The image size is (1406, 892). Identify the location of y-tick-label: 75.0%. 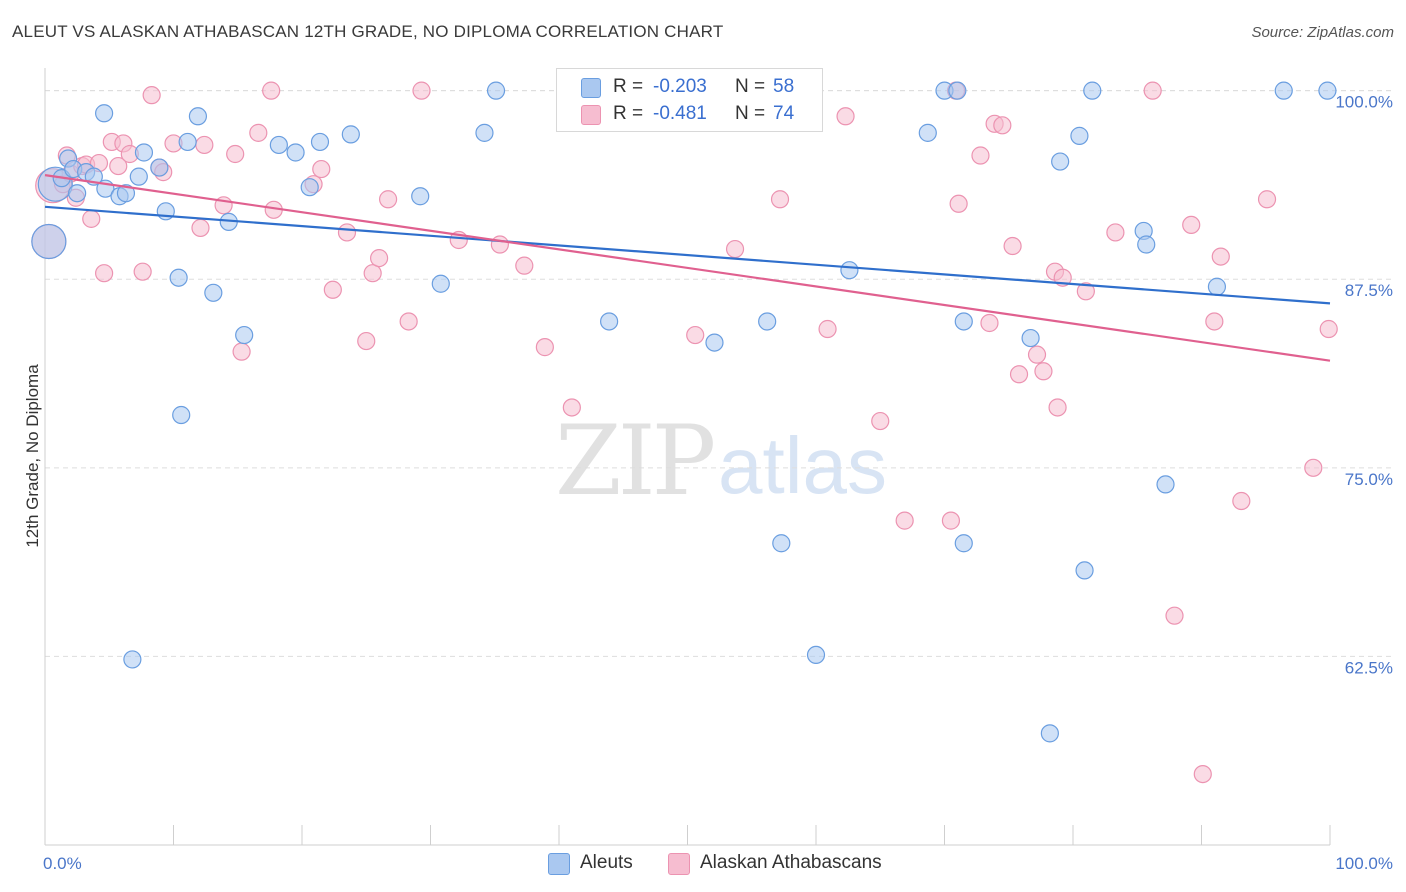
(1369, 479).